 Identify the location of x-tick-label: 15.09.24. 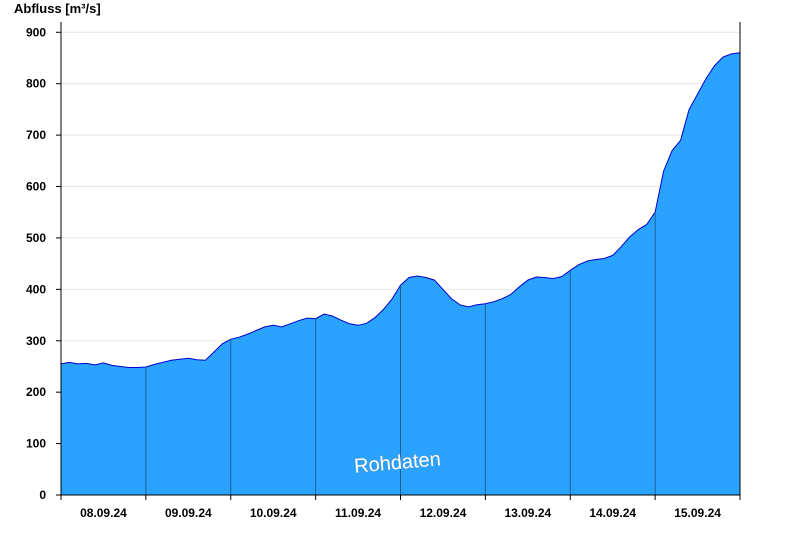
(697, 513).